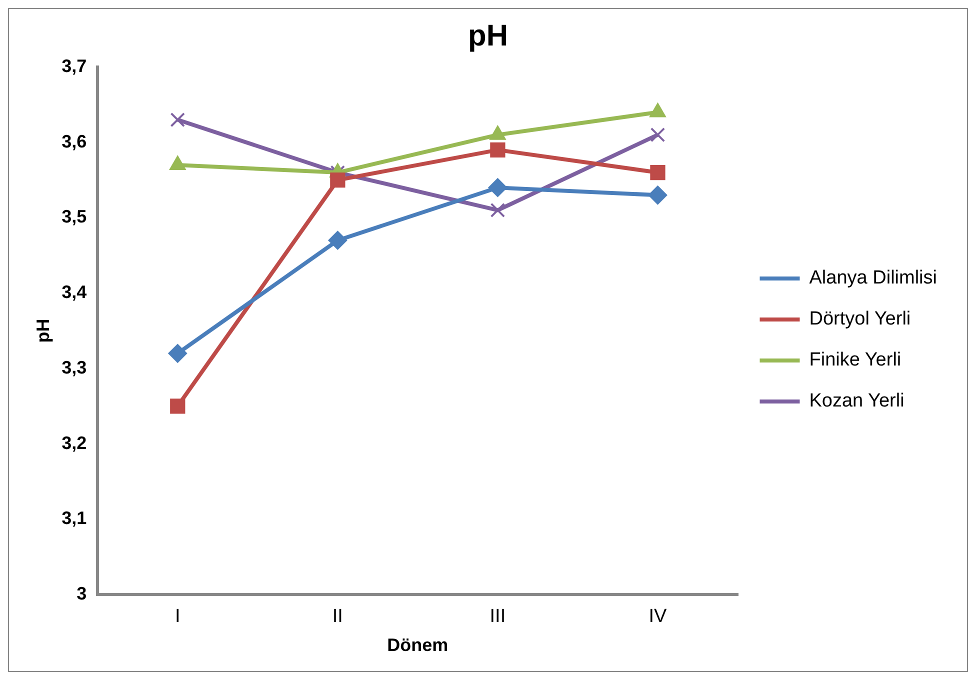 The width and height of the screenshot is (978, 682). I want to click on y-tick-label: 3,5, so click(74, 216).